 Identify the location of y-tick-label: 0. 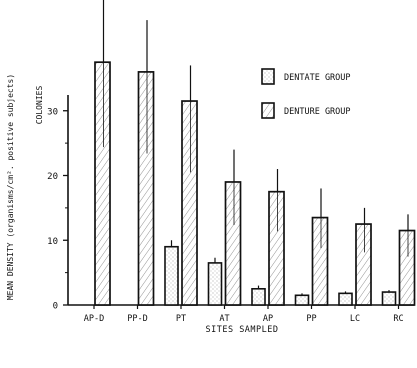
(55, 307).